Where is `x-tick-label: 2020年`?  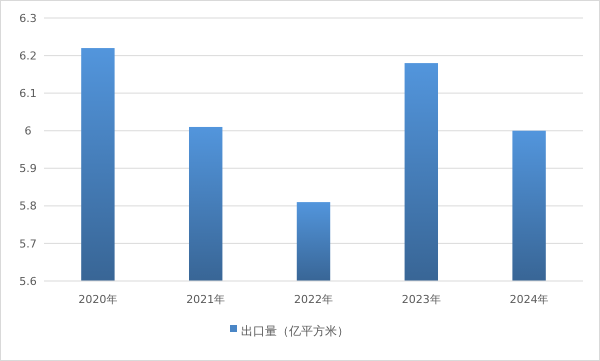 x-tick-label: 2020年 is located at coordinates (98, 299).